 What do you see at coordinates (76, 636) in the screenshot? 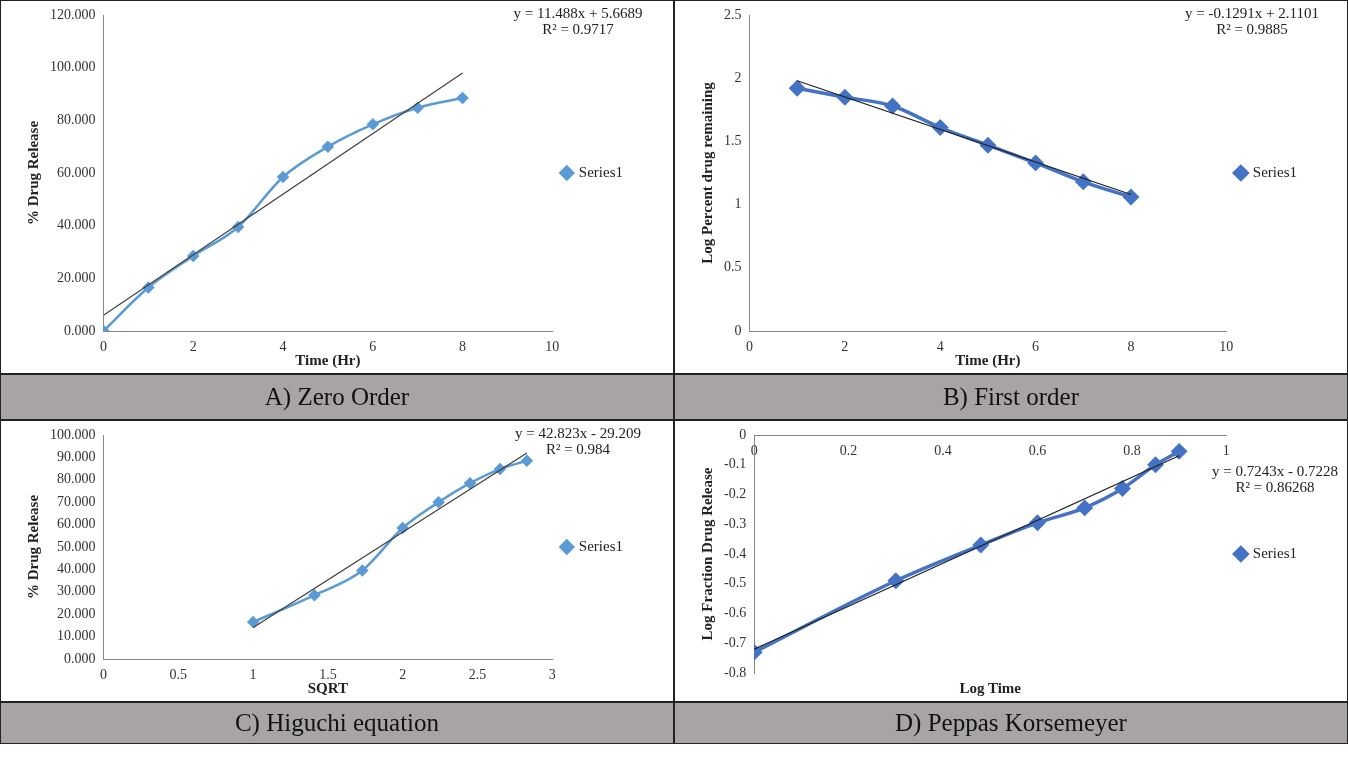
I see `y-tick-label: 10.000` at bounding box center [76, 636].